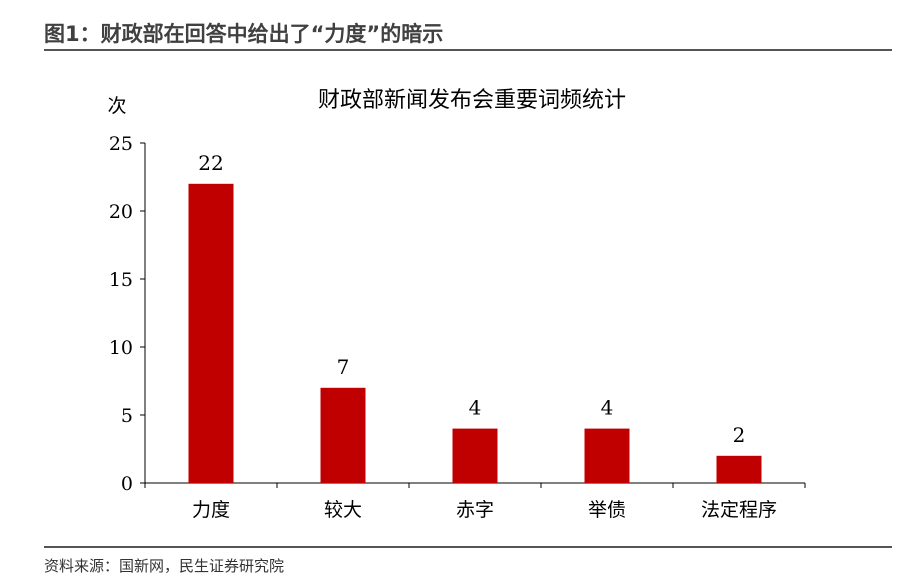 This screenshot has width=913, height=586. What do you see at coordinates (468, 547) in the screenshot?
I see `bottom-rule` at bounding box center [468, 547].